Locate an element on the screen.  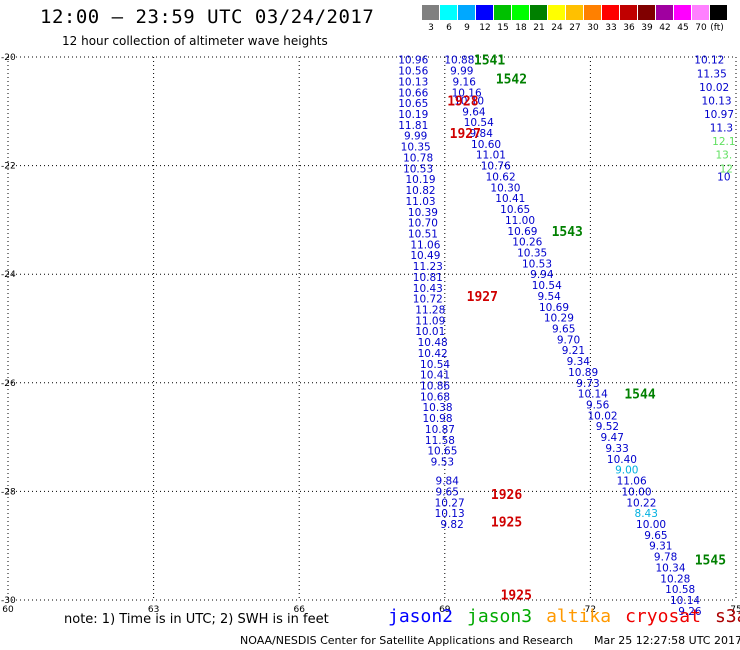
wave-height-point: 10.49 is located at coordinates (425, 256).